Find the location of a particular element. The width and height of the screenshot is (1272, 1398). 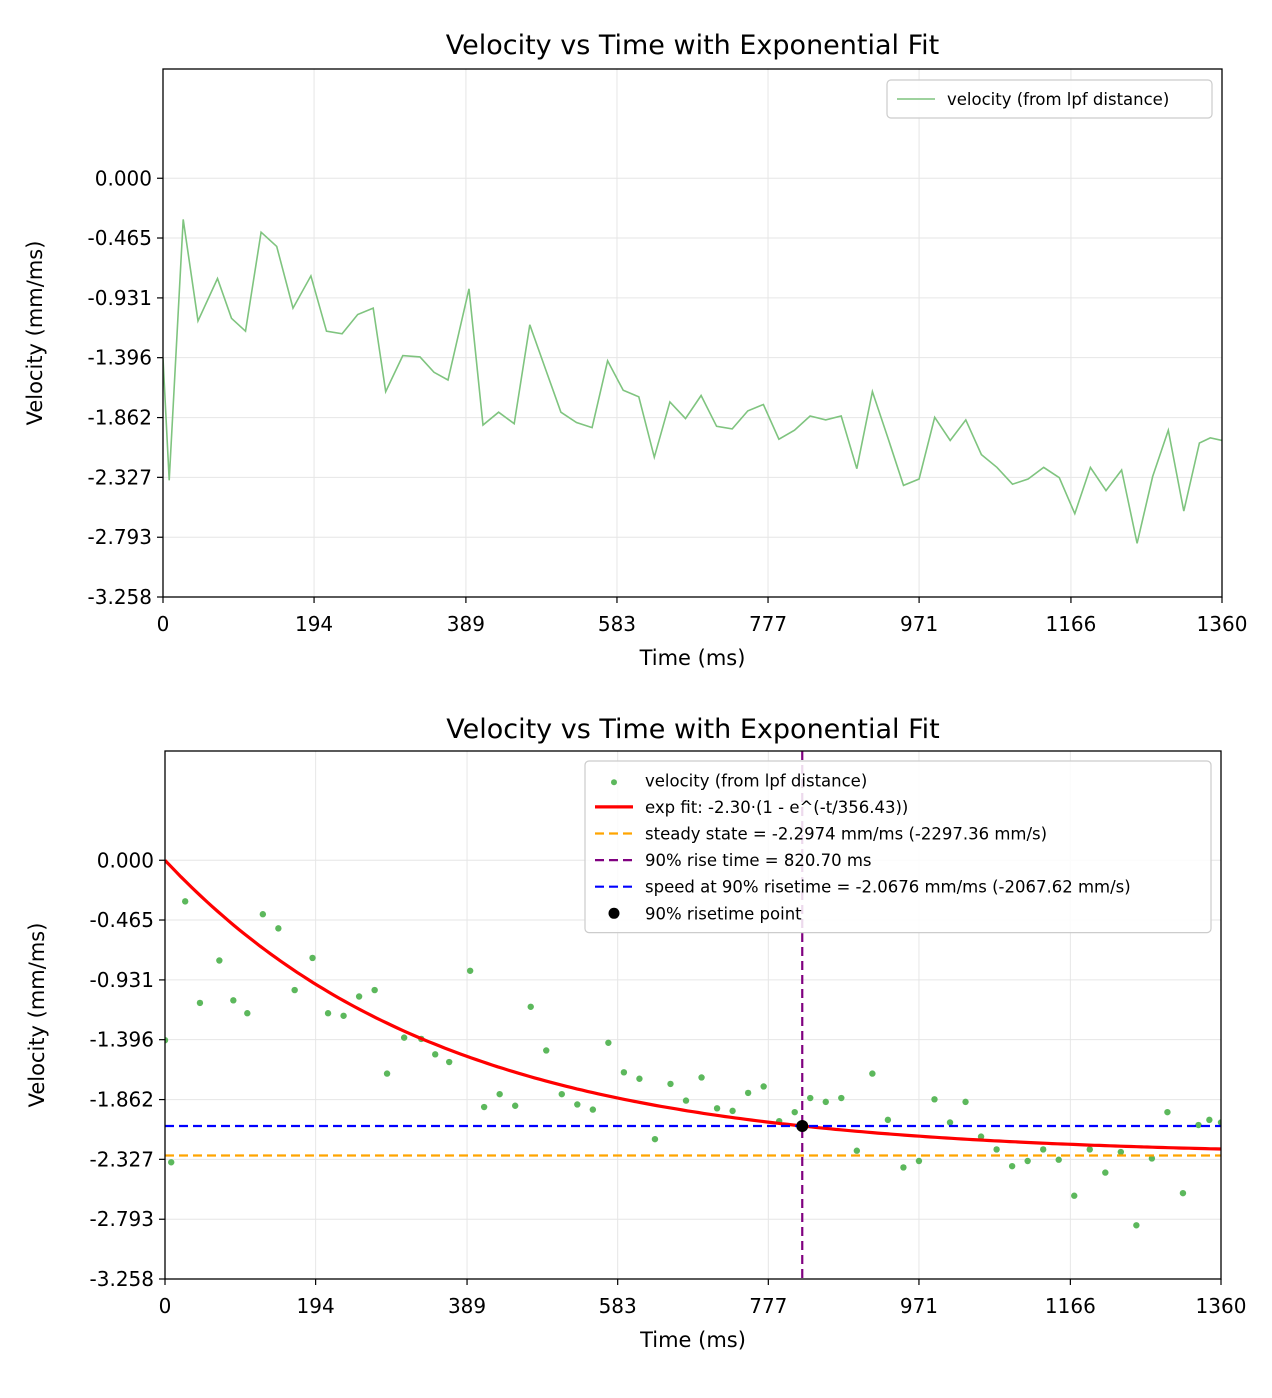

legend-box is located at coordinates (1049, 99).